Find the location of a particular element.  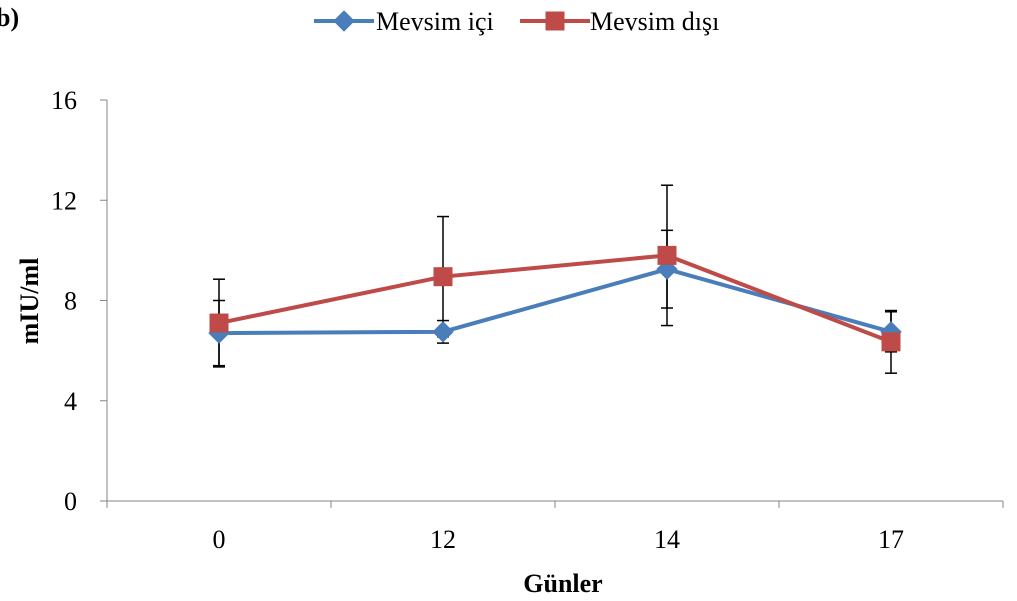

x-tick-label: 17 is located at coordinates (891, 539).